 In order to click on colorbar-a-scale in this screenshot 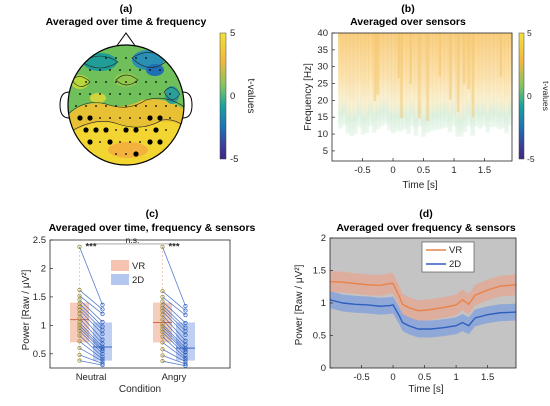, I will do `click(223, 96)`.